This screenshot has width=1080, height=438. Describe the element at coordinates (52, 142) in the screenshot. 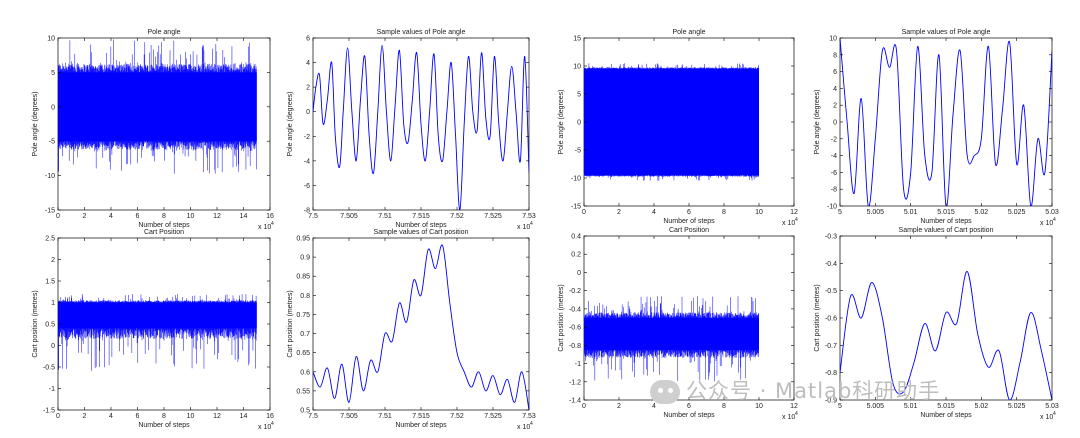

I see `y-tick-label: -5` at that location.